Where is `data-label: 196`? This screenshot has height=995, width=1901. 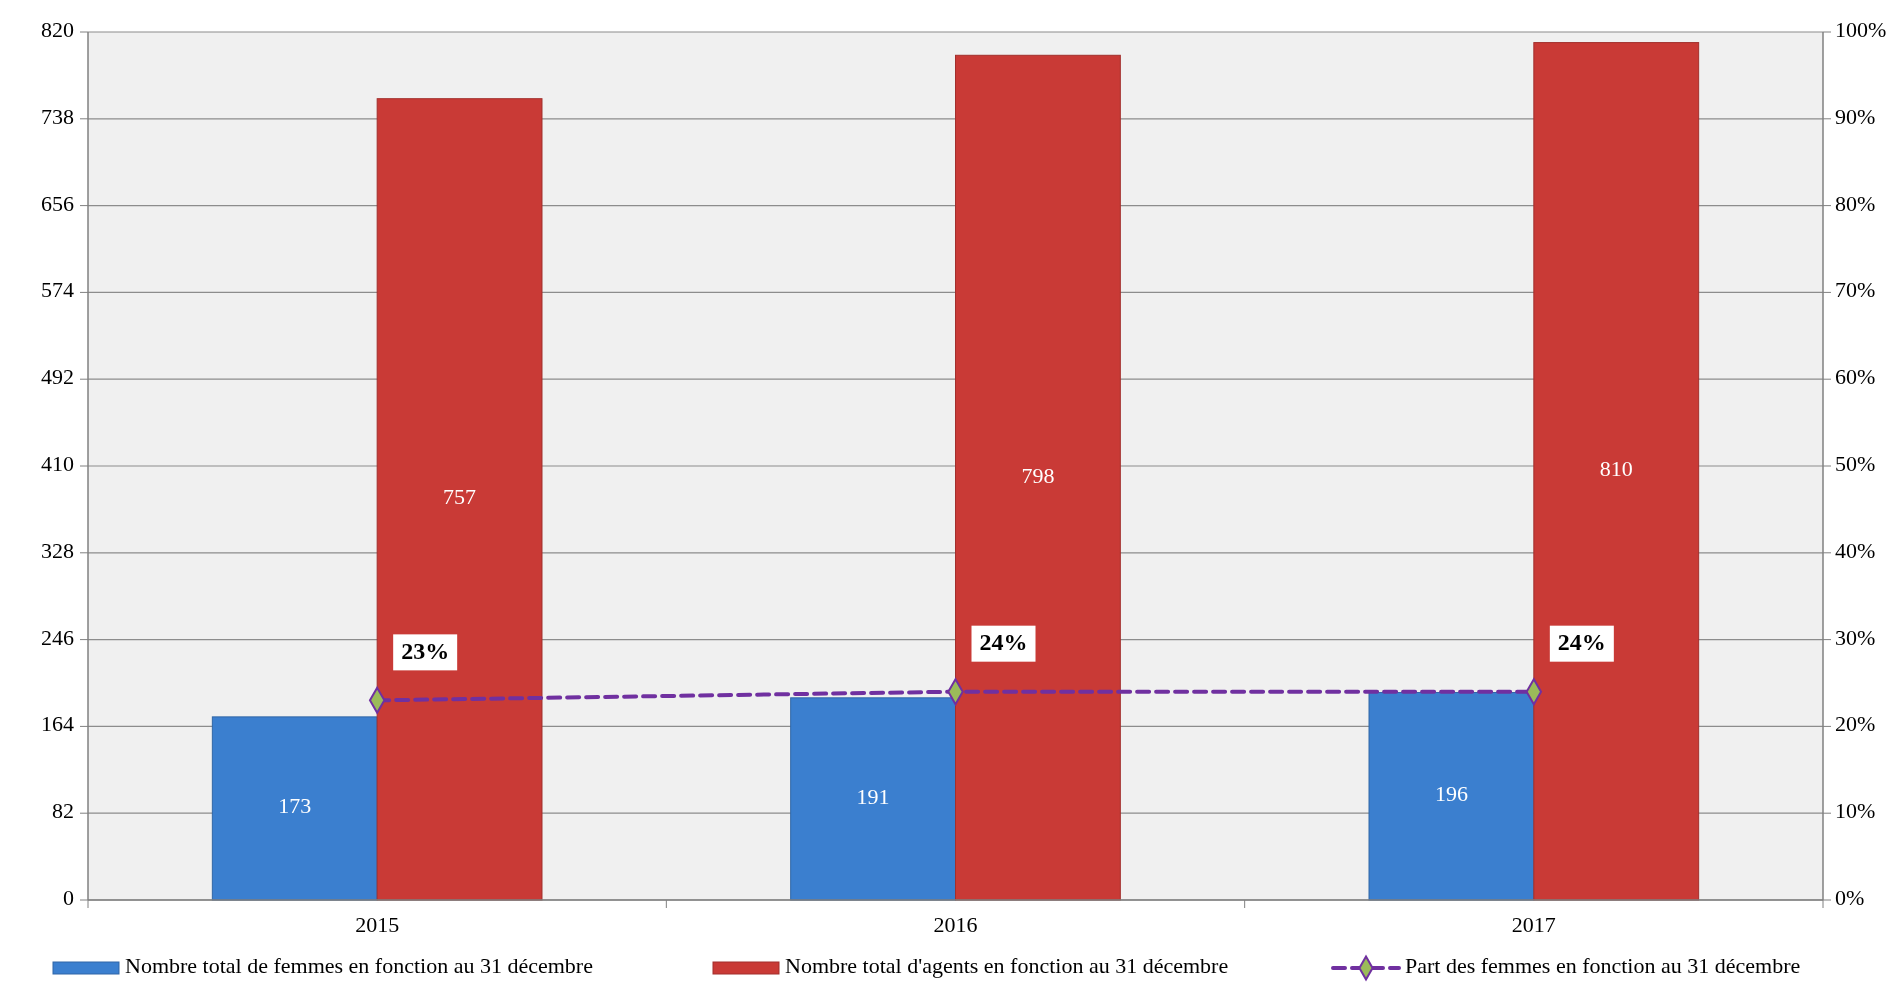 data-label: 196 is located at coordinates (1451, 794).